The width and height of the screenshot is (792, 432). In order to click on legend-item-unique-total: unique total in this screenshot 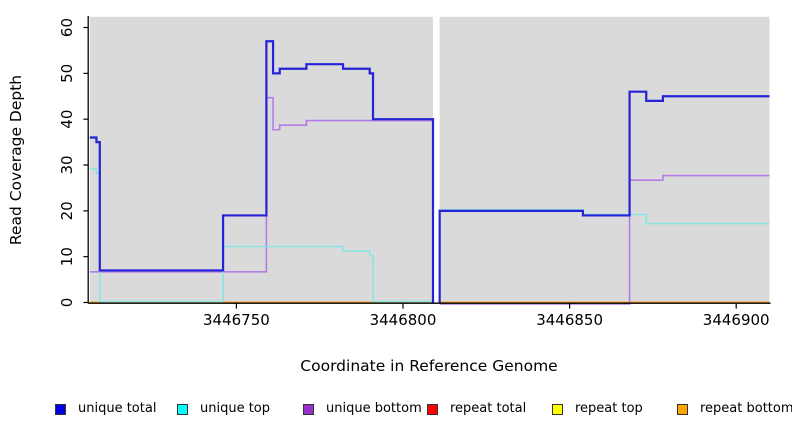, I will do `click(105, 409)`.